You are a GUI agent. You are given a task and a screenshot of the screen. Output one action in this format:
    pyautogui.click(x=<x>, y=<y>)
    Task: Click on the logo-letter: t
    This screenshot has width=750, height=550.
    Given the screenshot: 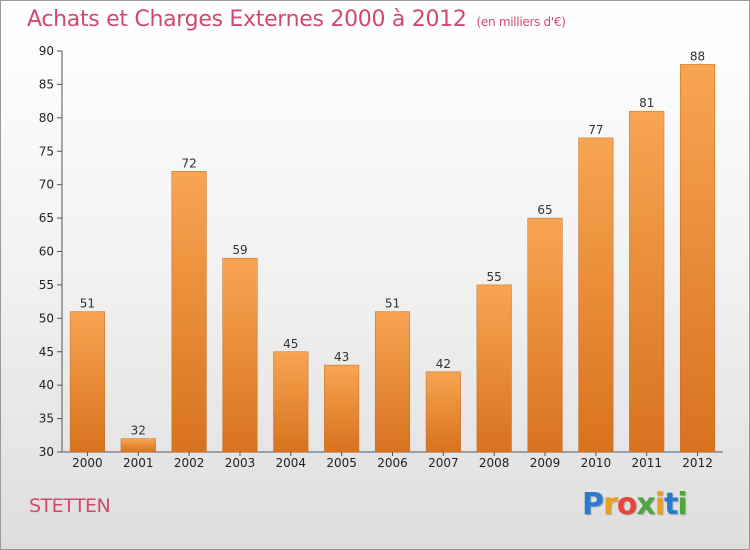 What is the action you would take?
    pyautogui.click(x=671, y=504)
    